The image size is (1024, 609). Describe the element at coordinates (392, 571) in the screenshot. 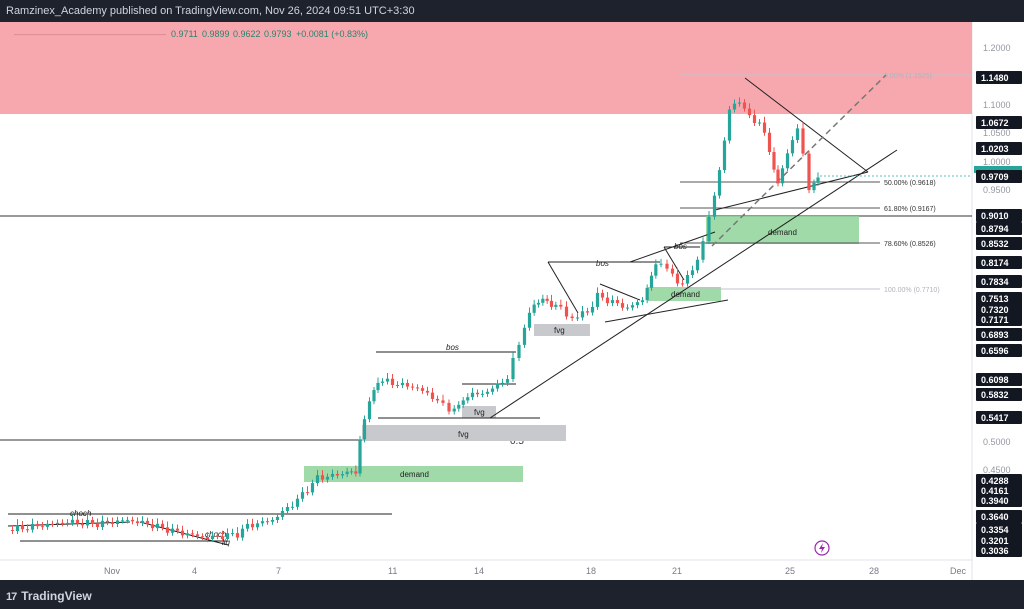

I see `svg-text: 11` at that location.